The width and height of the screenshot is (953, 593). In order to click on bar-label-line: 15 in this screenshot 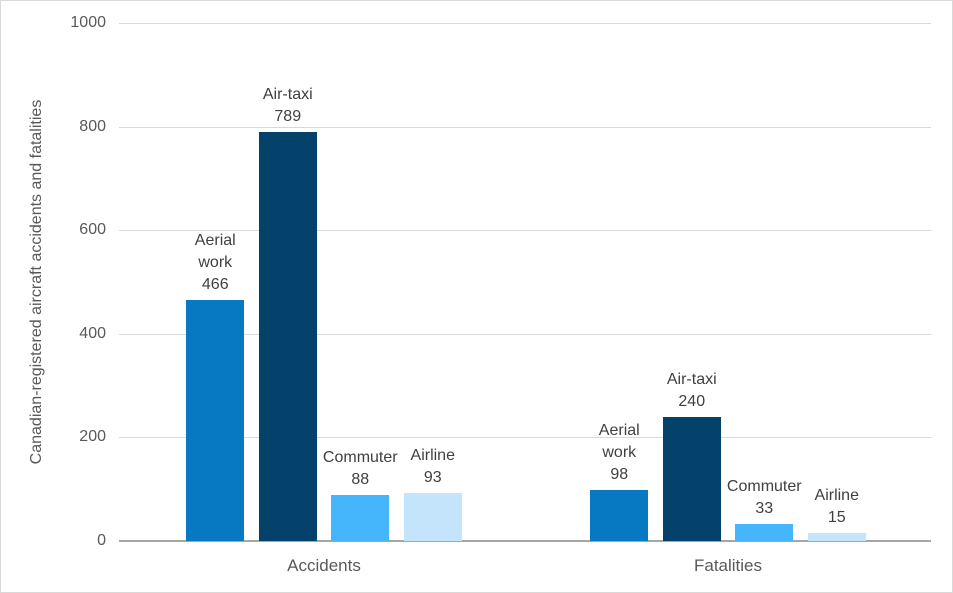, I will do `click(836, 518)`.